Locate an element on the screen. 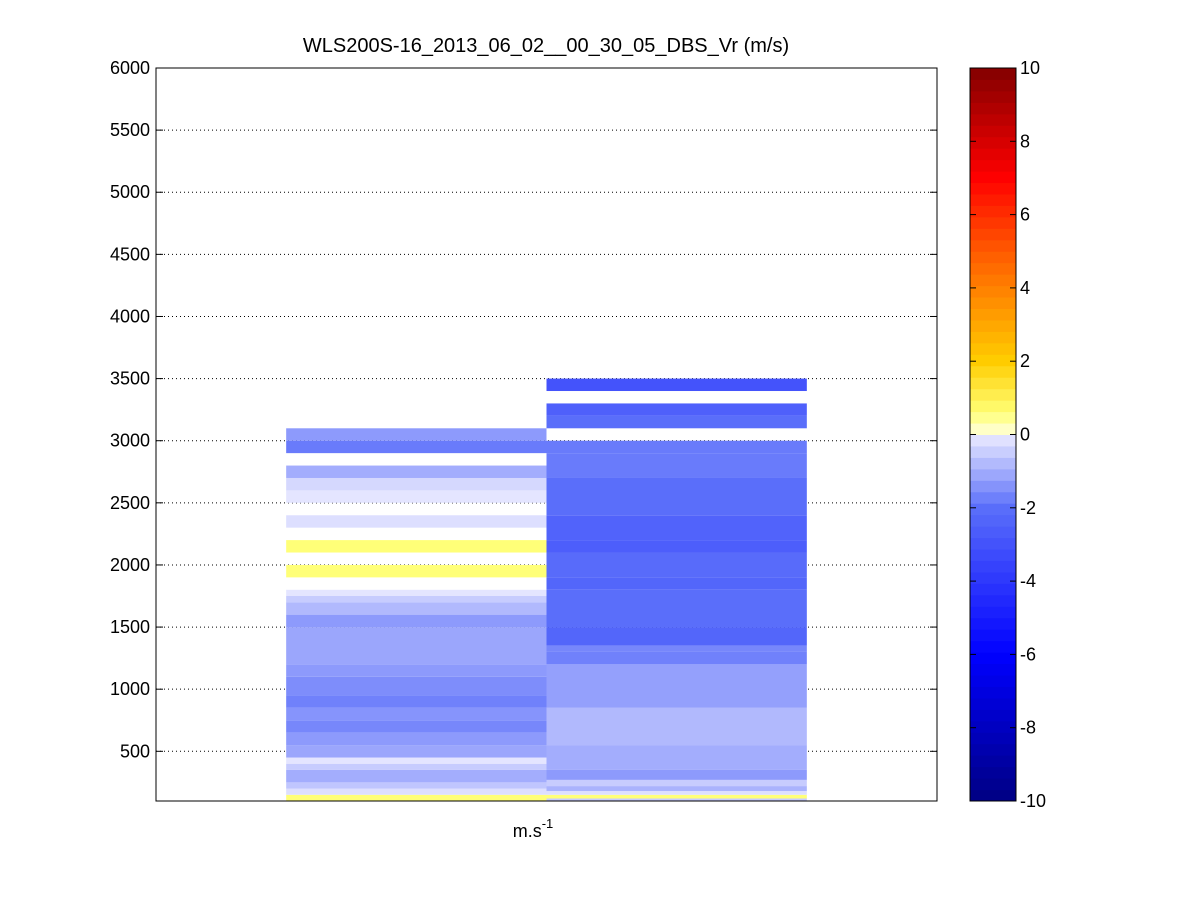 This screenshot has height=901, width=1201. x-axis-label: m.s-1 is located at coordinates (533, 828).